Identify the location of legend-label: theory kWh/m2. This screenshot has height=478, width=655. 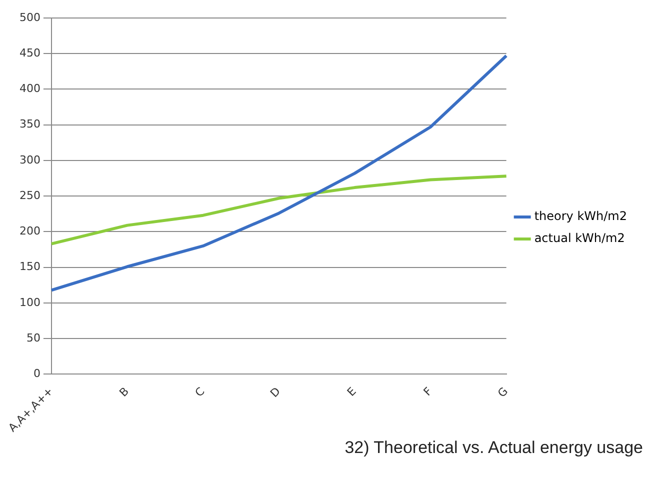
(580, 216).